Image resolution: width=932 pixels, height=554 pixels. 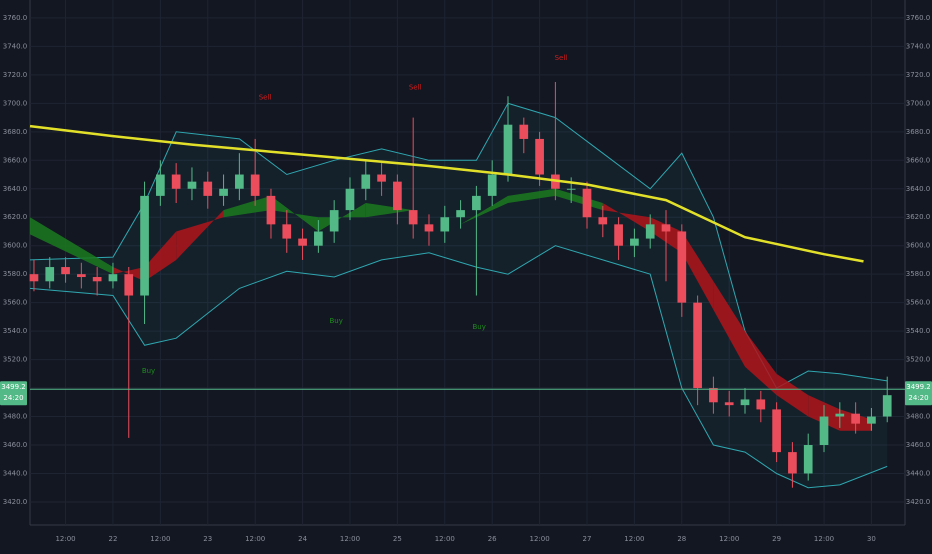 What do you see at coordinates (681, 539) in the screenshot?
I see `x-tick-label: 28` at bounding box center [681, 539].